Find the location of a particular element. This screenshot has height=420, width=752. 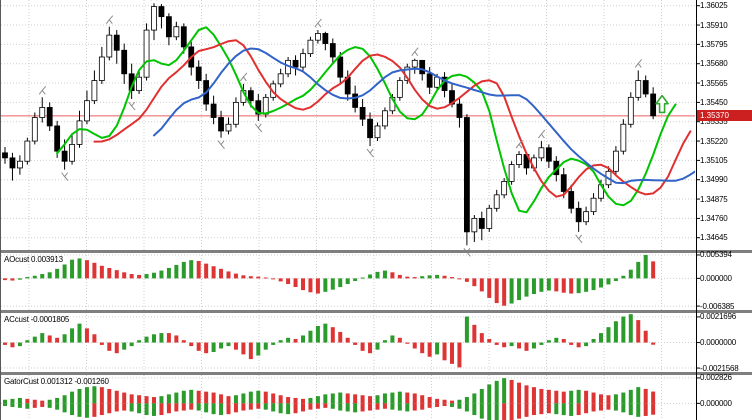

price-tick-label: 1.35220 is located at coordinates (714, 141).